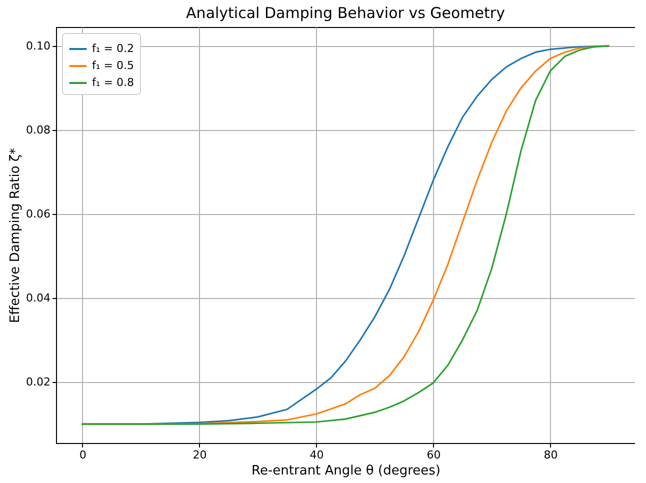 Image resolution: width=646 pixels, height=483 pixels. I want to click on y-tick-label: 0.02, so click(38, 382).